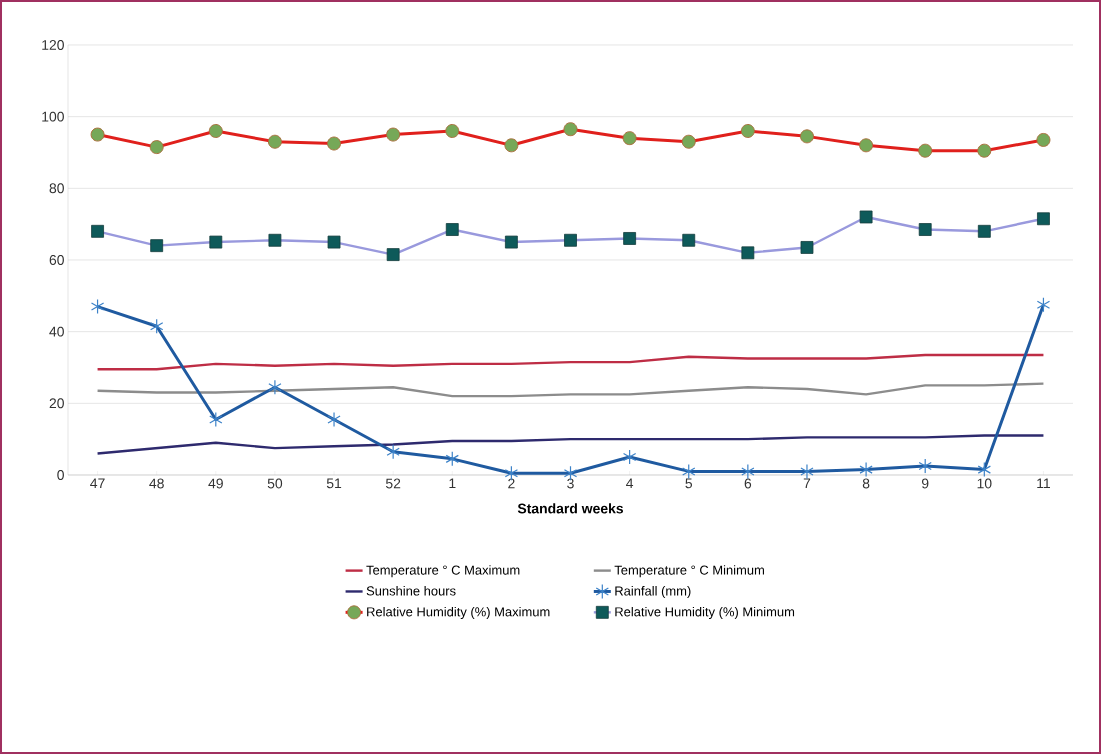 Image resolution: width=1101 pixels, height=754 pixels. Describe the element at coordinates (925, 483) in the screenshot. I see `x-tick-label: 9` at that location.